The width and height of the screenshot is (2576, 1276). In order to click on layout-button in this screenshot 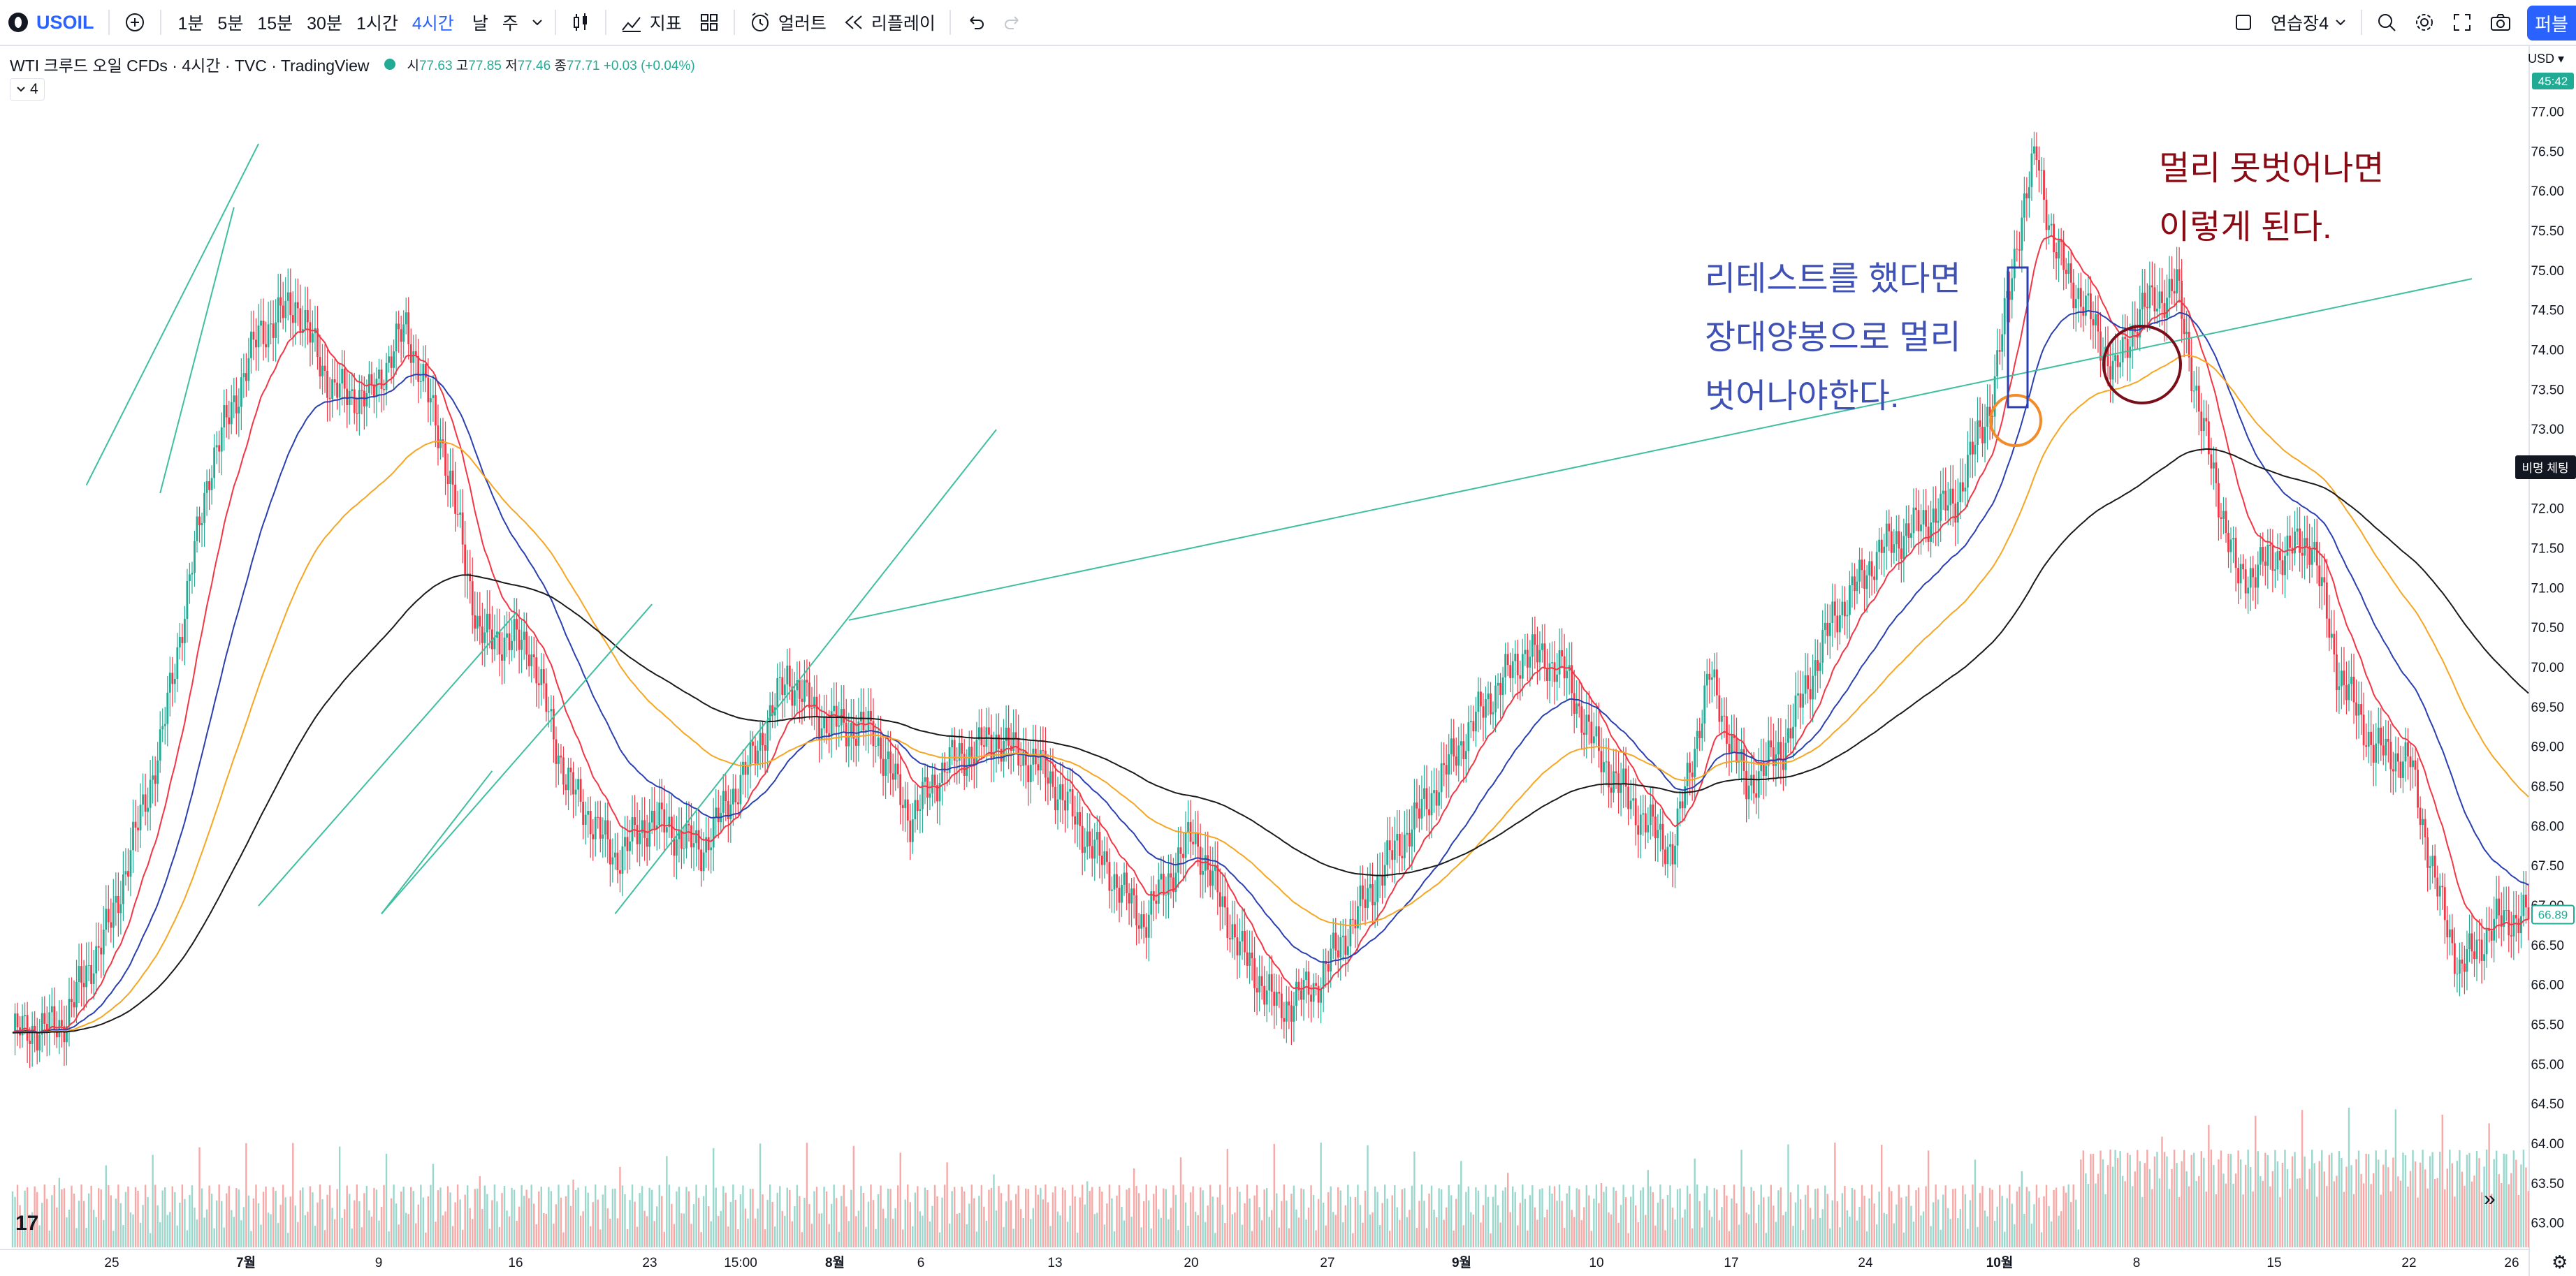, I will do `click(2243, 22)`.